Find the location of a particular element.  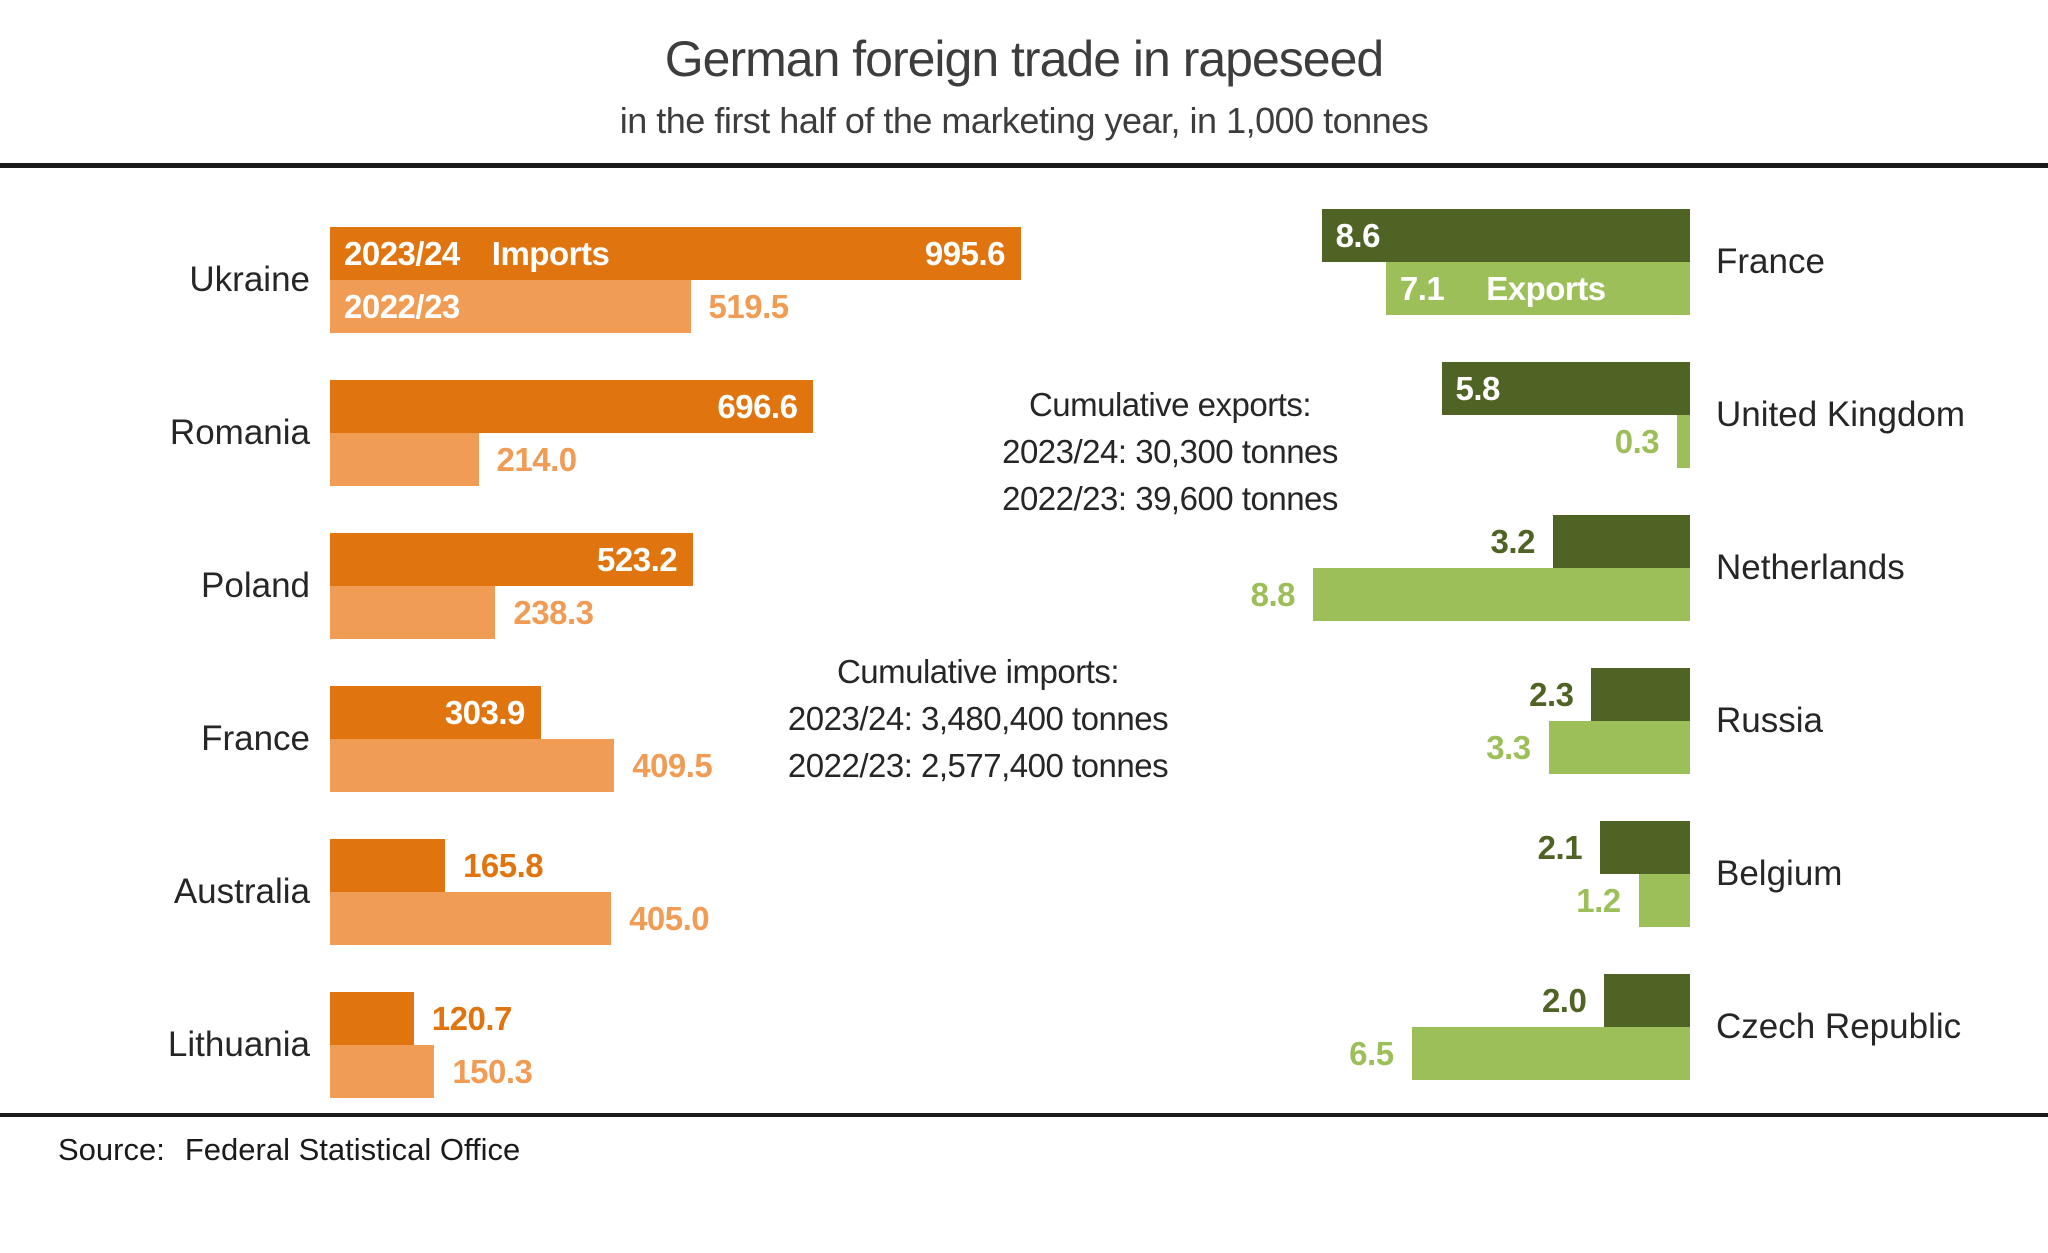

import-bar-current: 696.6 is located at coordinates (572, 406).